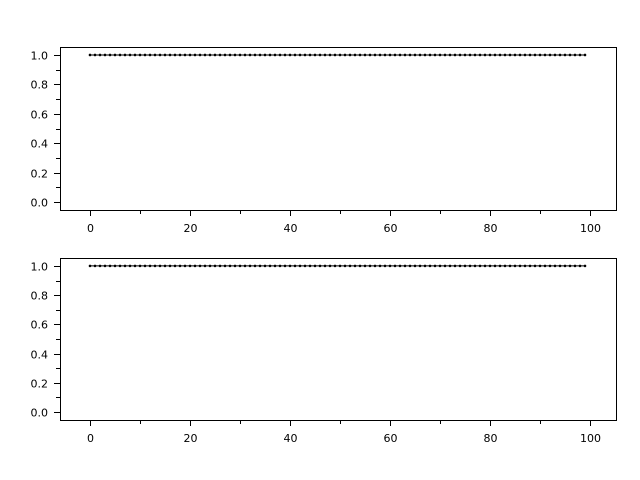  Describe the element at coordinates (40, 85) in the screenshot. I see `y-tick-label: 0.8` at that location.